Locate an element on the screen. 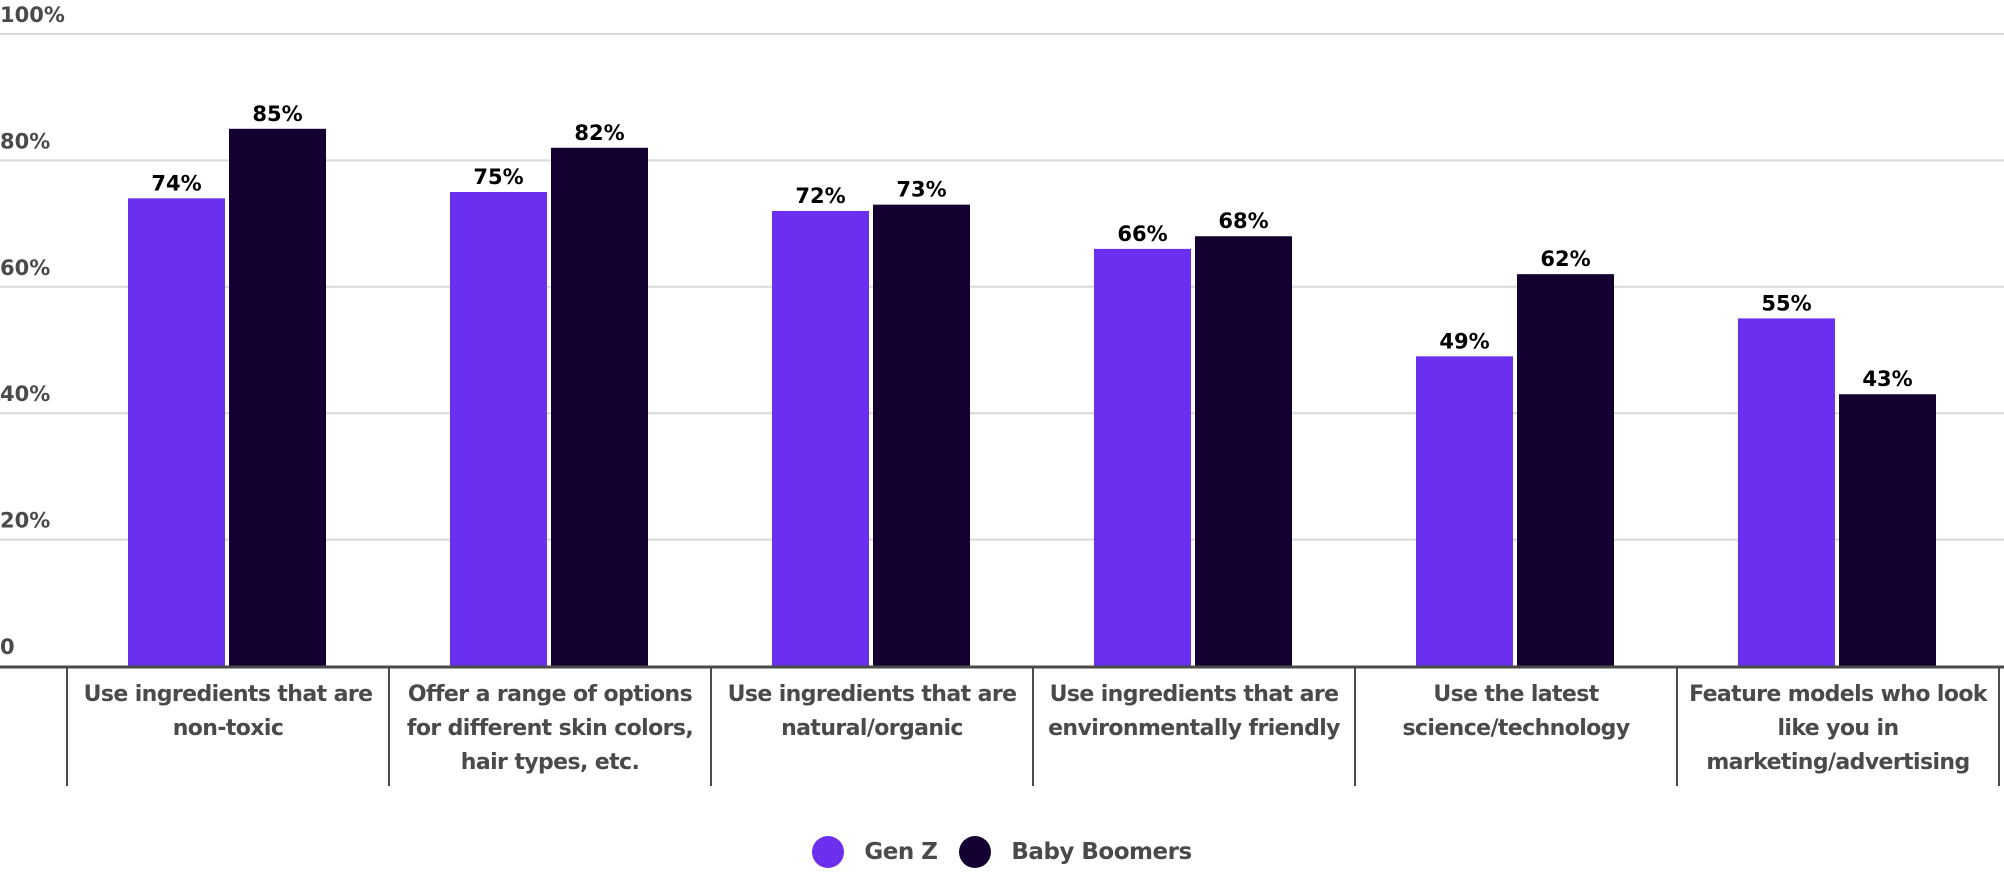 This screenshot has height=886, width=2004. data-label: 73% is located at coordinates (921, 190).